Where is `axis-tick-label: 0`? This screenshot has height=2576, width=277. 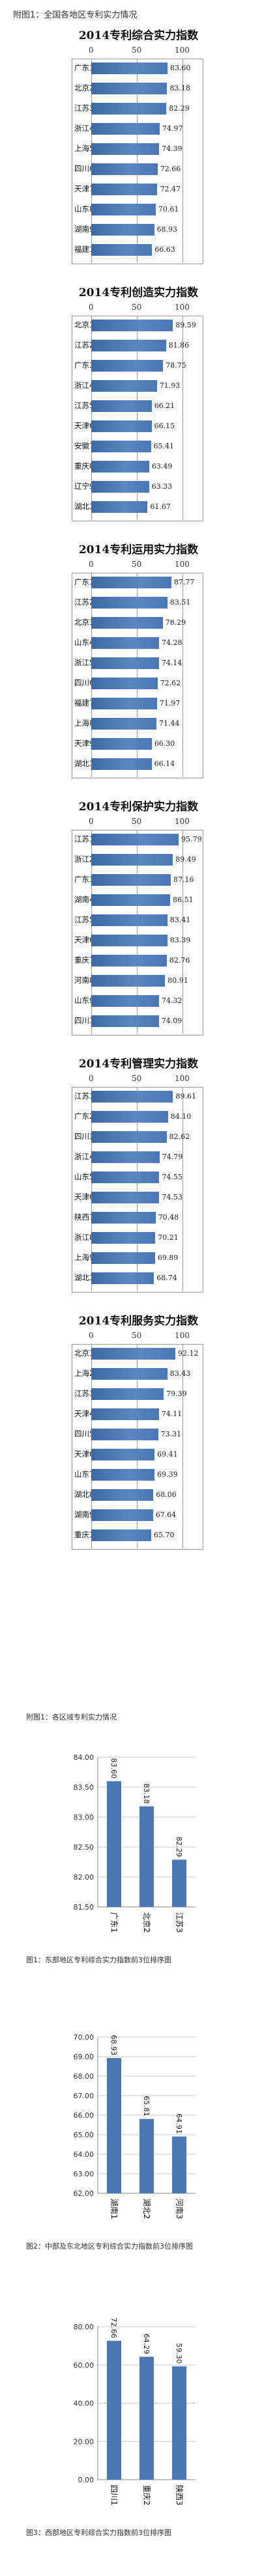
axis-tick-label: 0 is located at coordinates (91, 308).